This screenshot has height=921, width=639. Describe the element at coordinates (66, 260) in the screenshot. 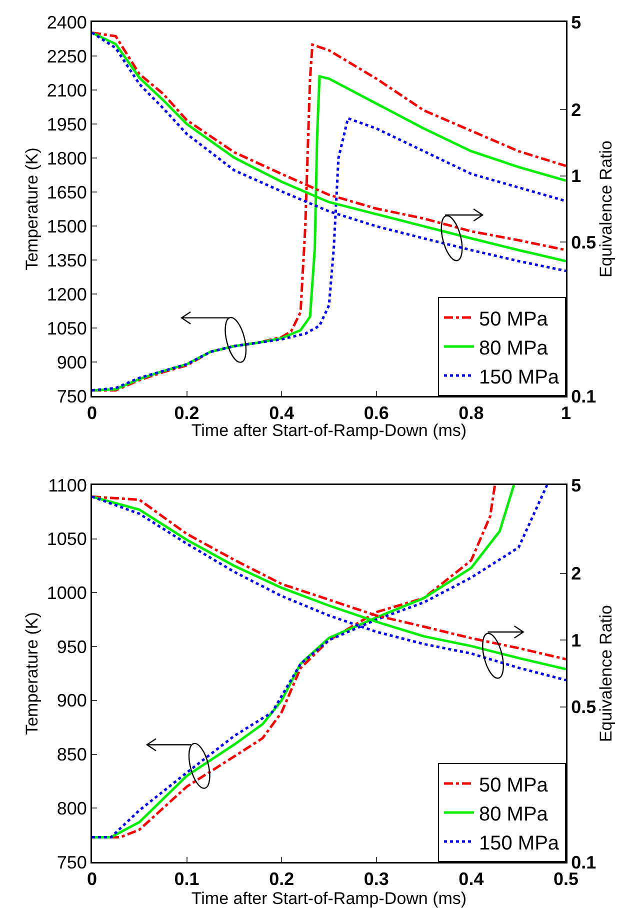

I see `y-tick-label: 1350` at that location.